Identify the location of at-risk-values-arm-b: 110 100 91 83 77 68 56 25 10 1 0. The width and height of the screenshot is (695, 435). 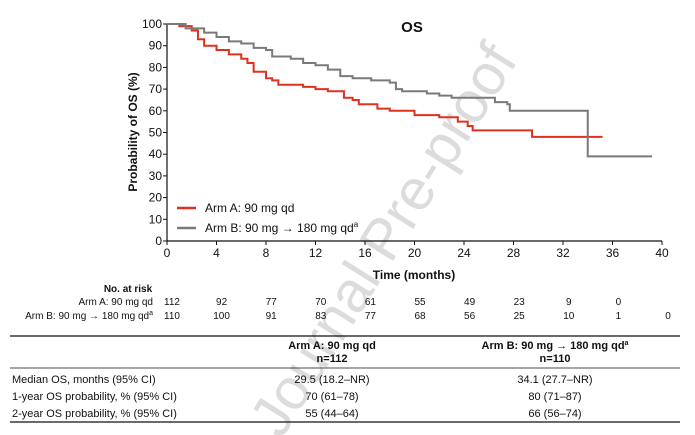
(417, 316).